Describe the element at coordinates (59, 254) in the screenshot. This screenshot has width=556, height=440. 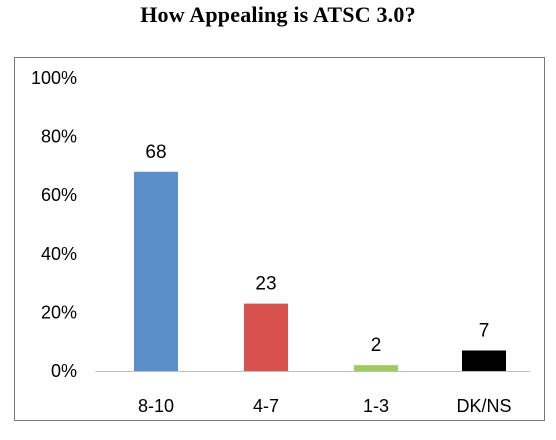
I see `y-tick-label: 40%` at that location.